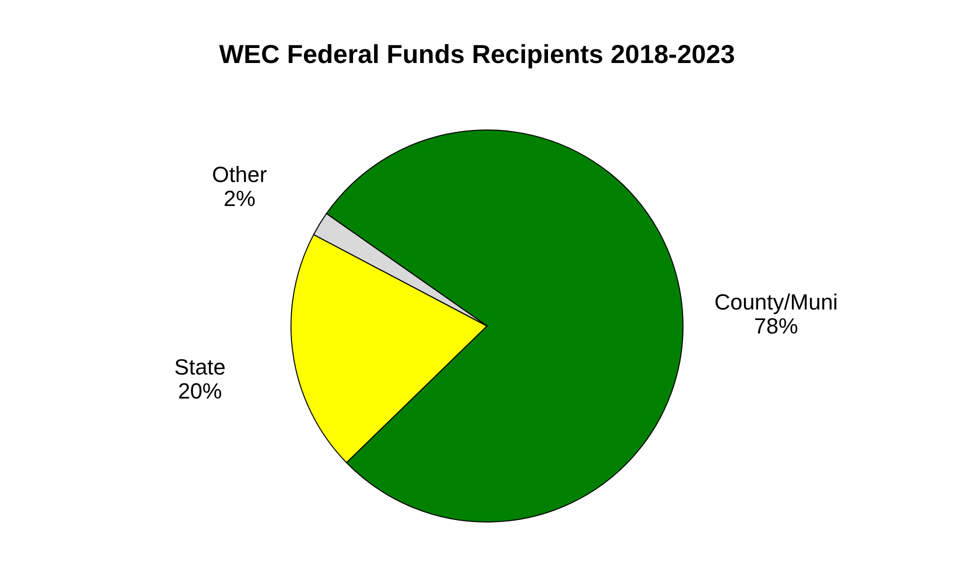 The height and width of the screenshot is (578, 954). What do you see at coordinates (200, 367) in the screenshot?
I see `slice-label: State` at bounding box center [200, 367].